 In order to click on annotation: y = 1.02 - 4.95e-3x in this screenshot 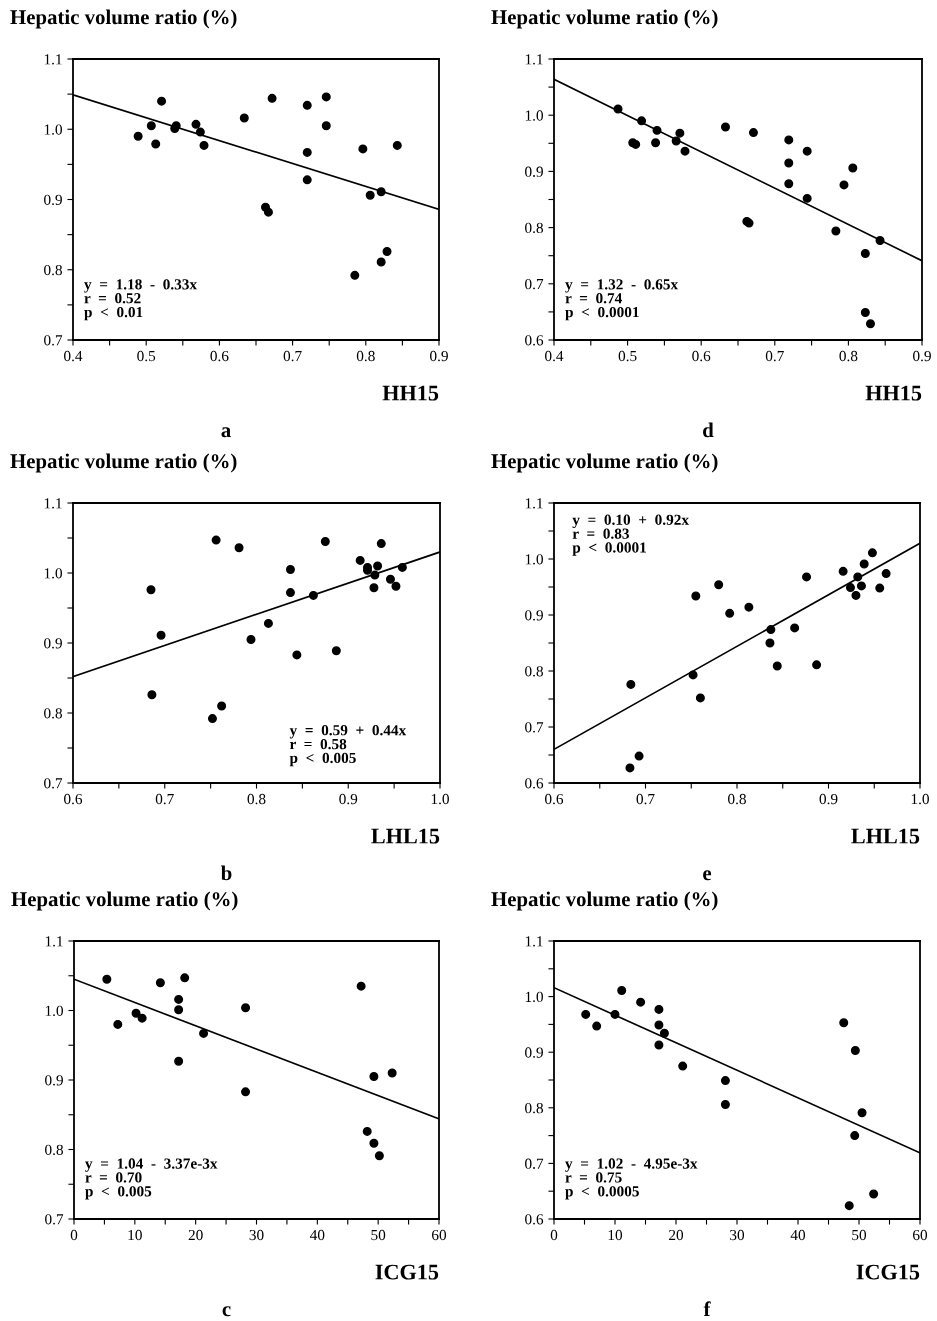, I will do `click(631, 1165)`.